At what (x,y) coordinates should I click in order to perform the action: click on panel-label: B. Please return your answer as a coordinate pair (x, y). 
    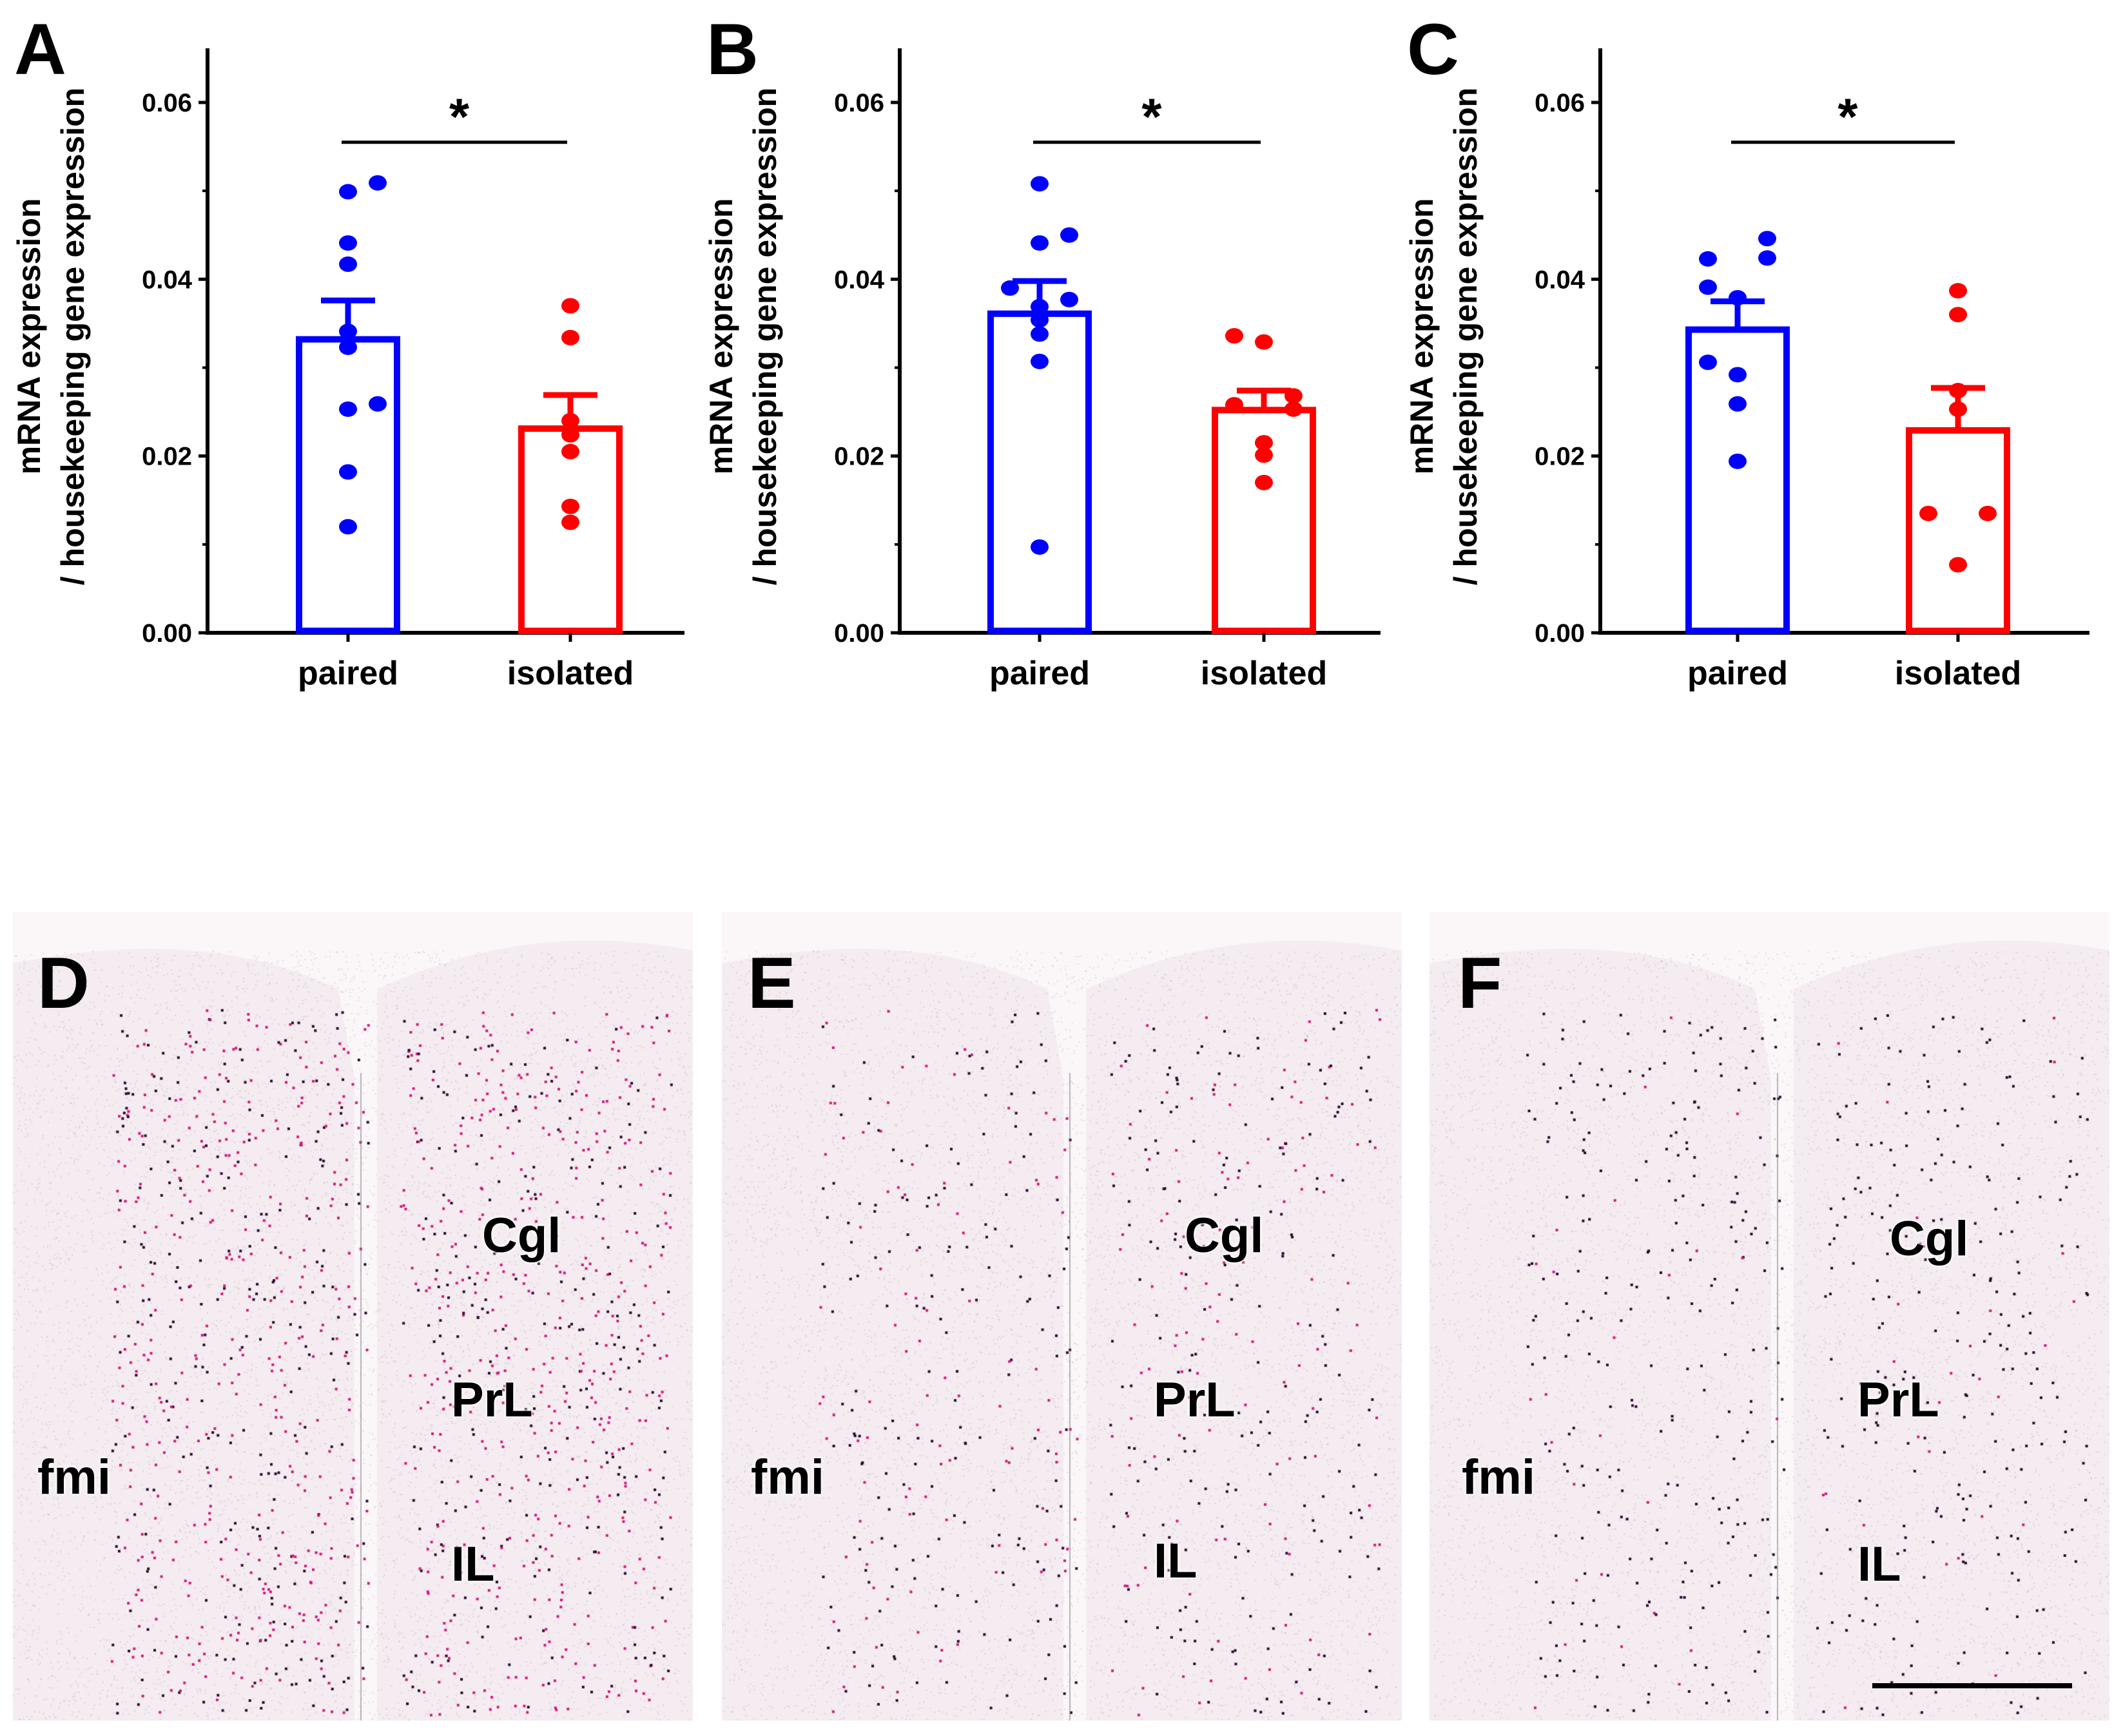
    Looking at the image, I should click on (732, 50).